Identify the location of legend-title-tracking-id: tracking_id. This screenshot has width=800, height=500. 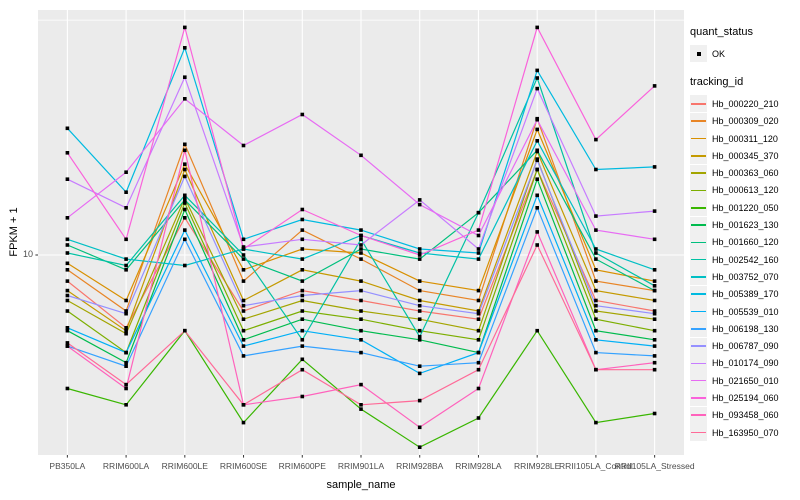
(717, 82).